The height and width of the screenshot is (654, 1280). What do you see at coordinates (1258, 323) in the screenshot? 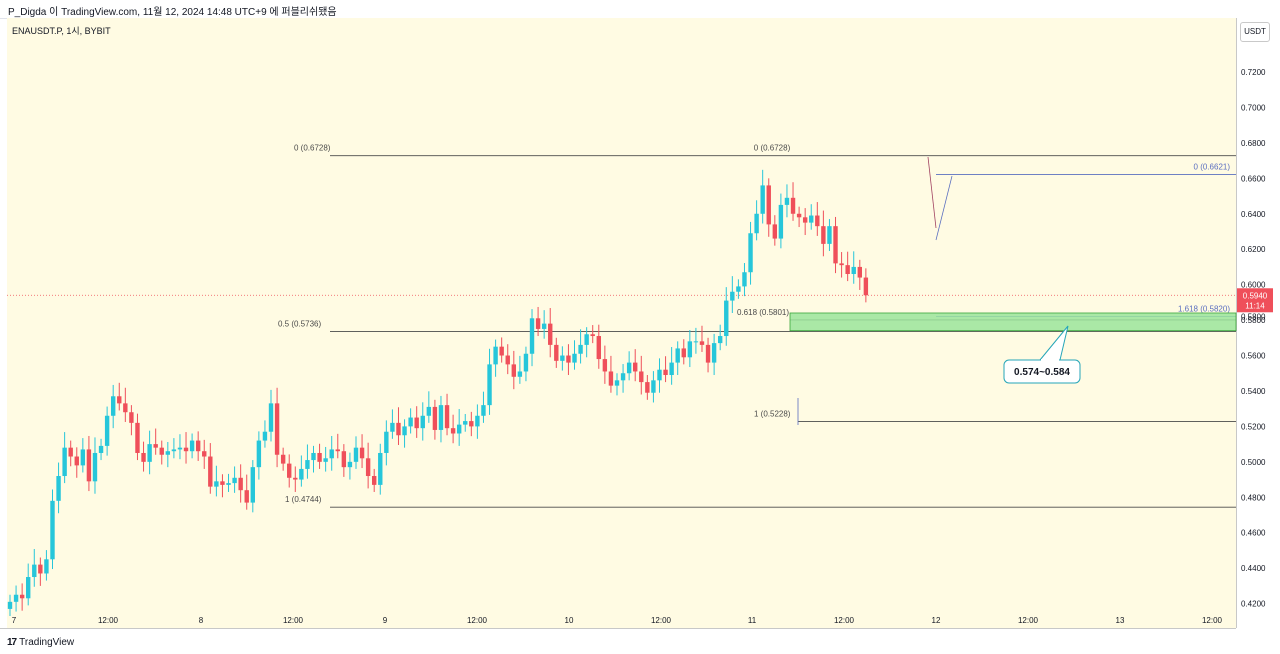
I see `price-axis` at bounding box center [1258, 323].